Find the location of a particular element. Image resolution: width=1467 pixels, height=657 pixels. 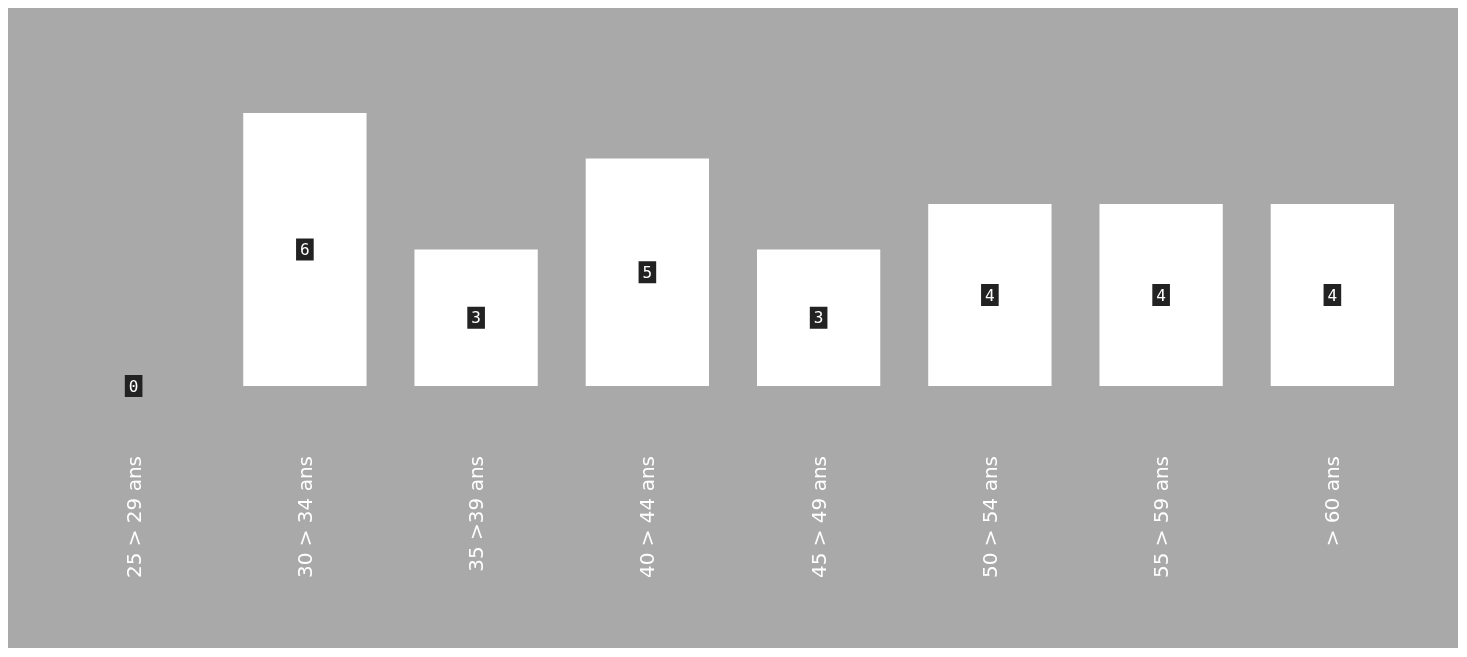

x-tick-label: 45 > 49 ans is located at coordinates (818, 517).